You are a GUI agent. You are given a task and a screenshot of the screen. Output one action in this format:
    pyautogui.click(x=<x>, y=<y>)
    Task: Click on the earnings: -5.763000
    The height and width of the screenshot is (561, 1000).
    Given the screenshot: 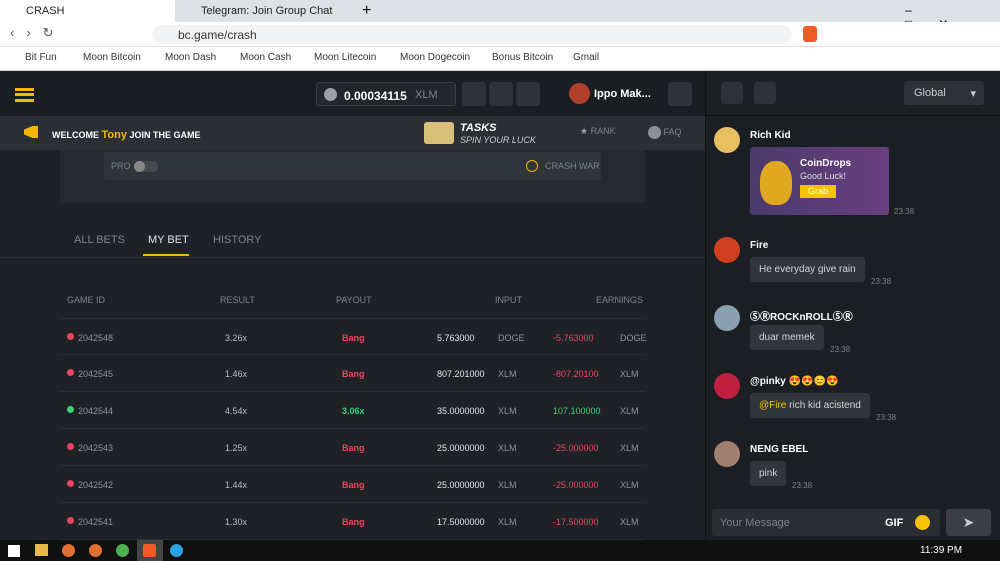 What is the action you would take?
    pyautogui.click(x=573, y=338)
    